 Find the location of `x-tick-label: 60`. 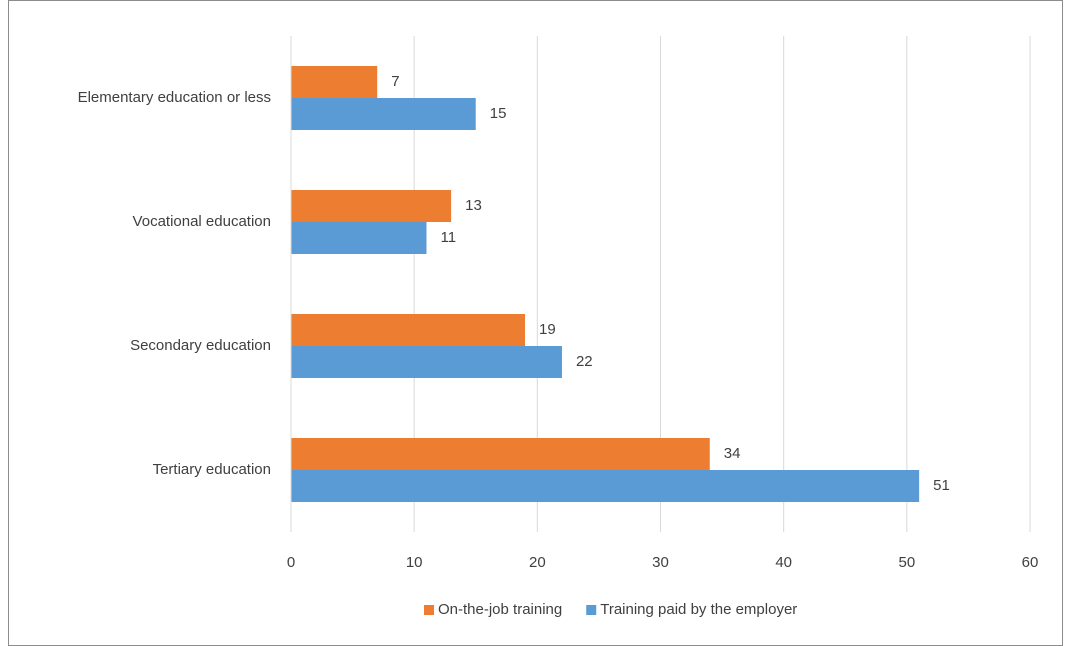

x-tick-label: 60 is located at coordinates (1030, 562).